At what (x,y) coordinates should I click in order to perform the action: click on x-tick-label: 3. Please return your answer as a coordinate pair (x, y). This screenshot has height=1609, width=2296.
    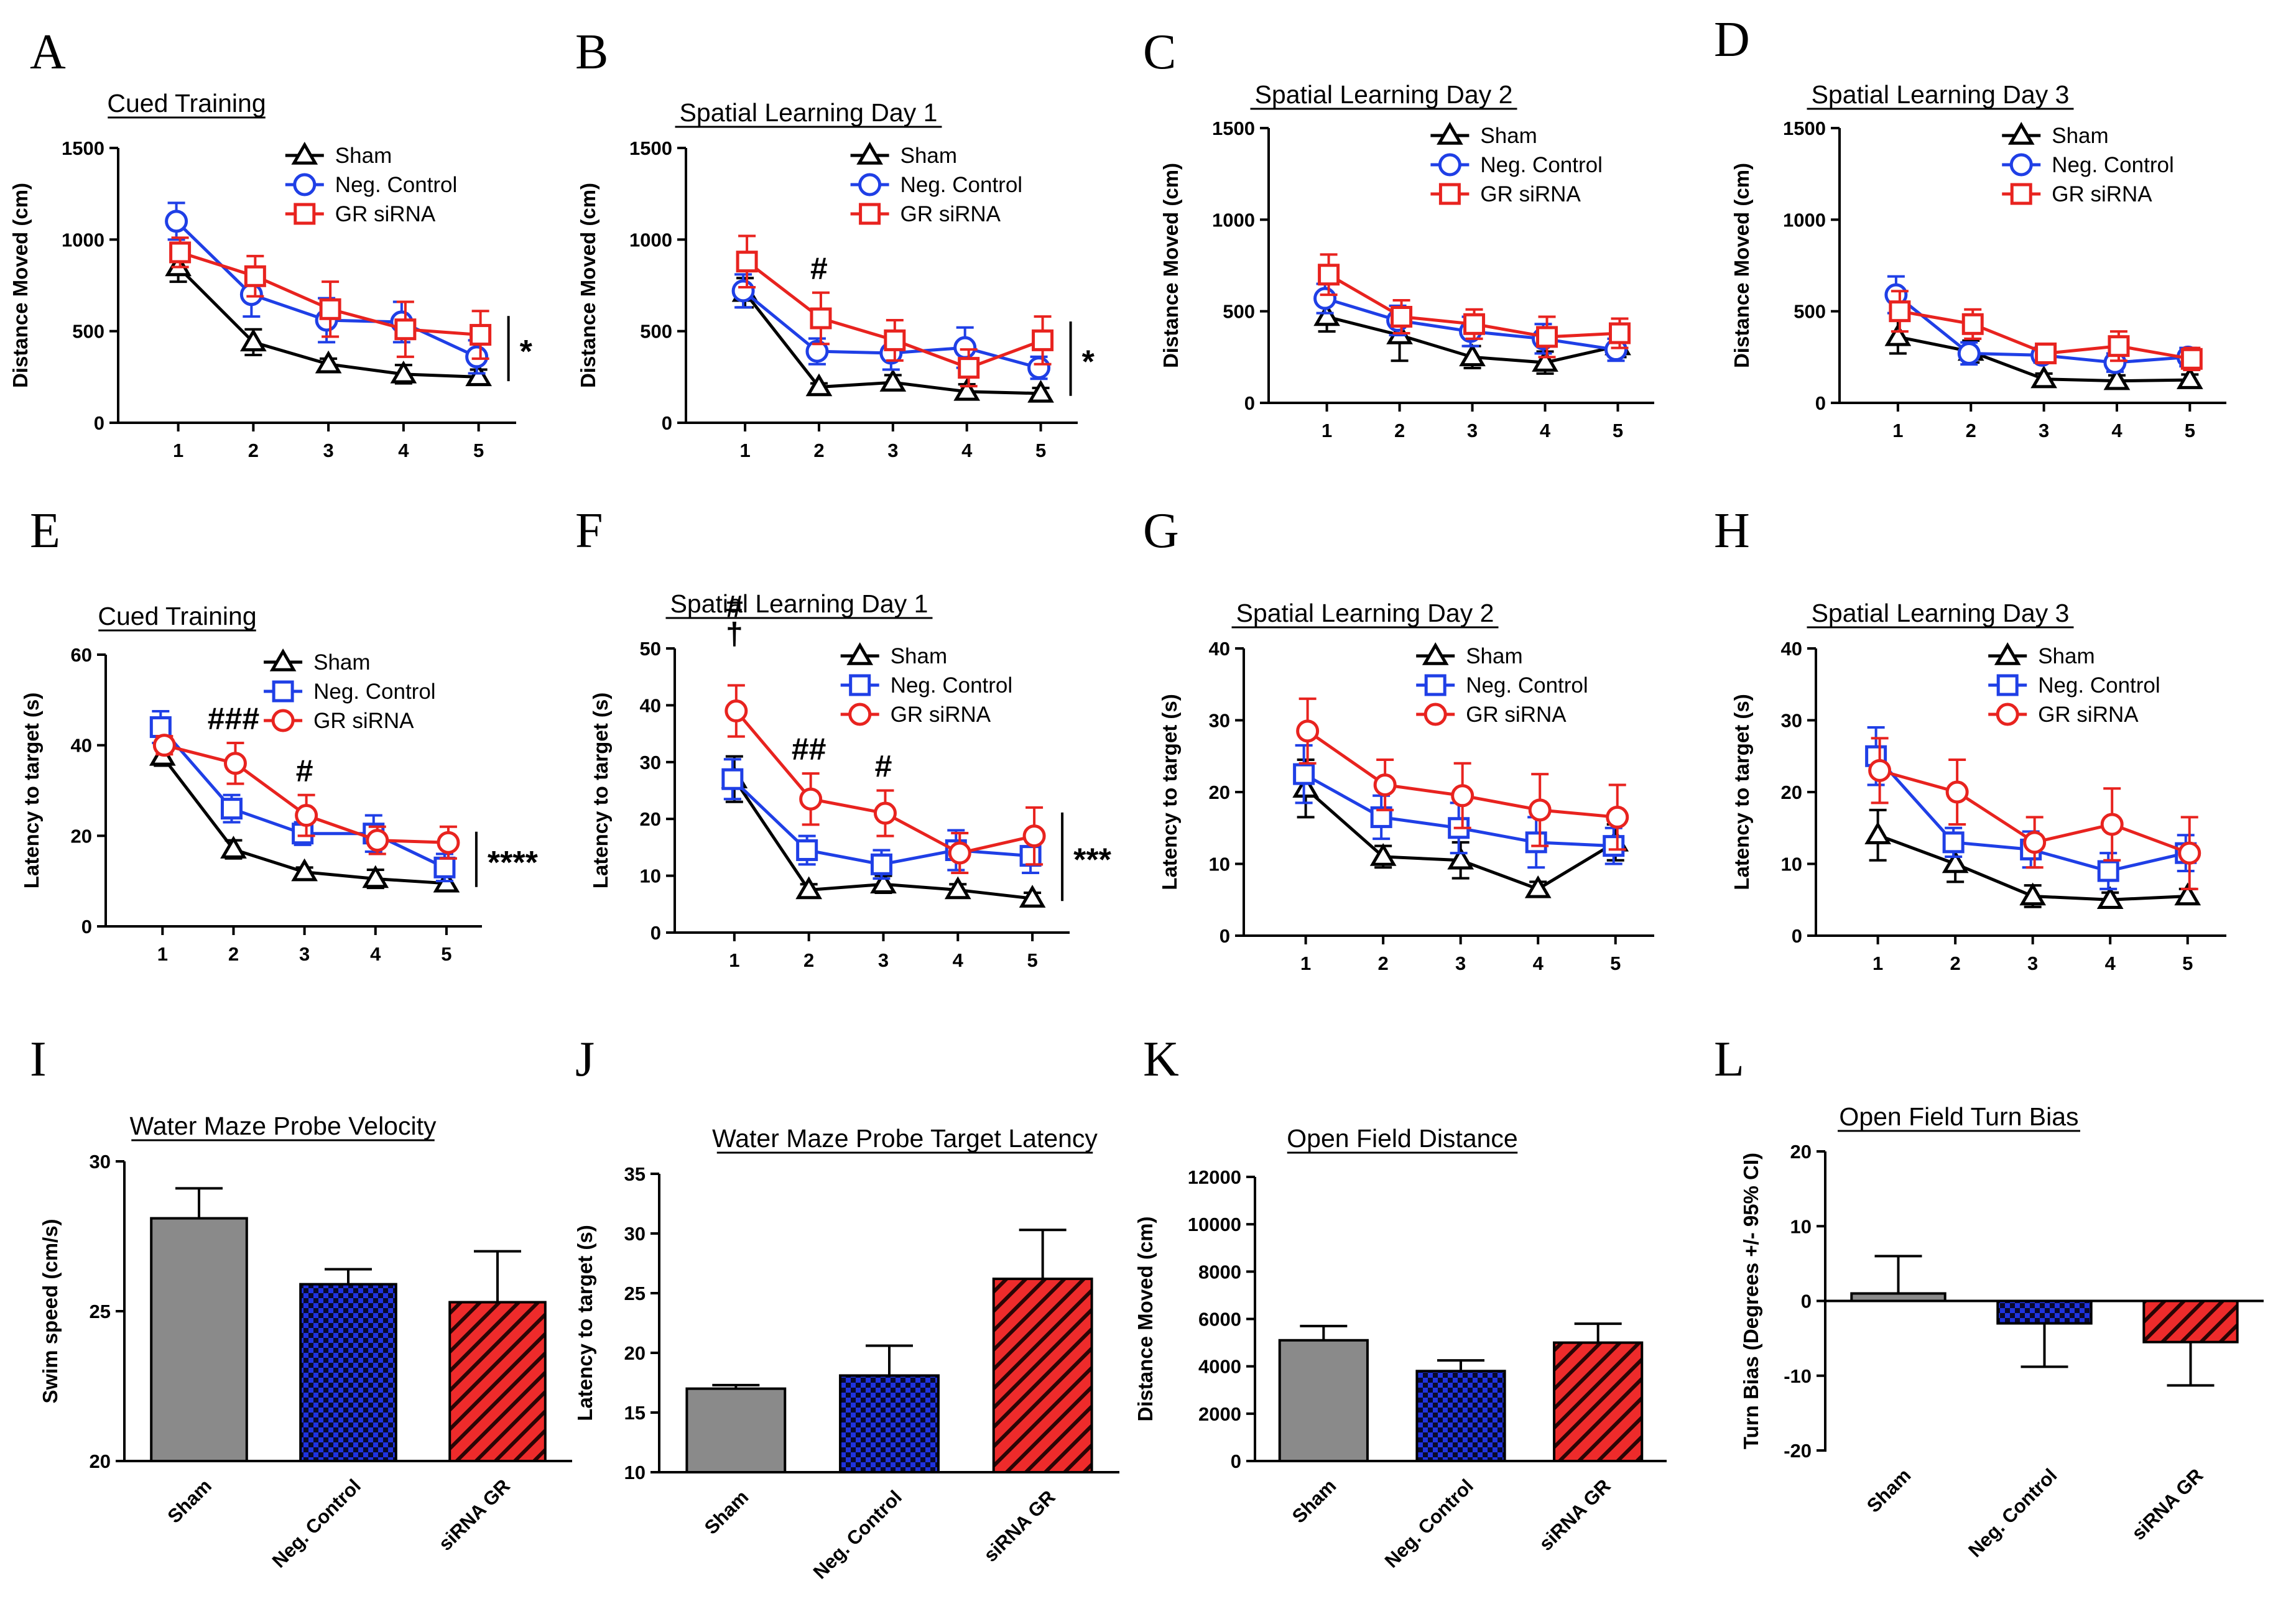
    Looking at the image, I should click on (1472, 430).